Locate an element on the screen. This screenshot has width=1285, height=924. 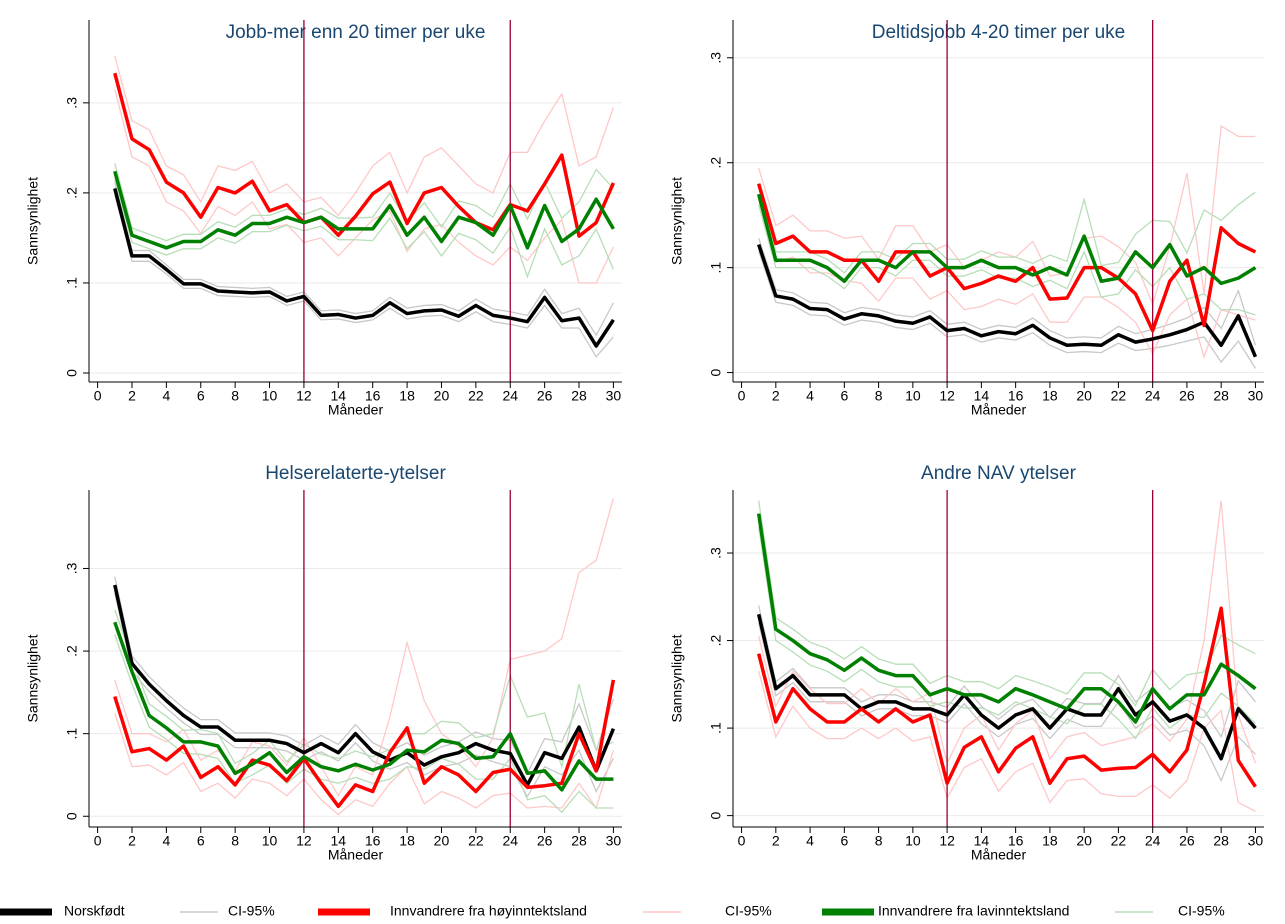
chart-title: Helserelaterte-ytelser is located at coordinates (355, 473).